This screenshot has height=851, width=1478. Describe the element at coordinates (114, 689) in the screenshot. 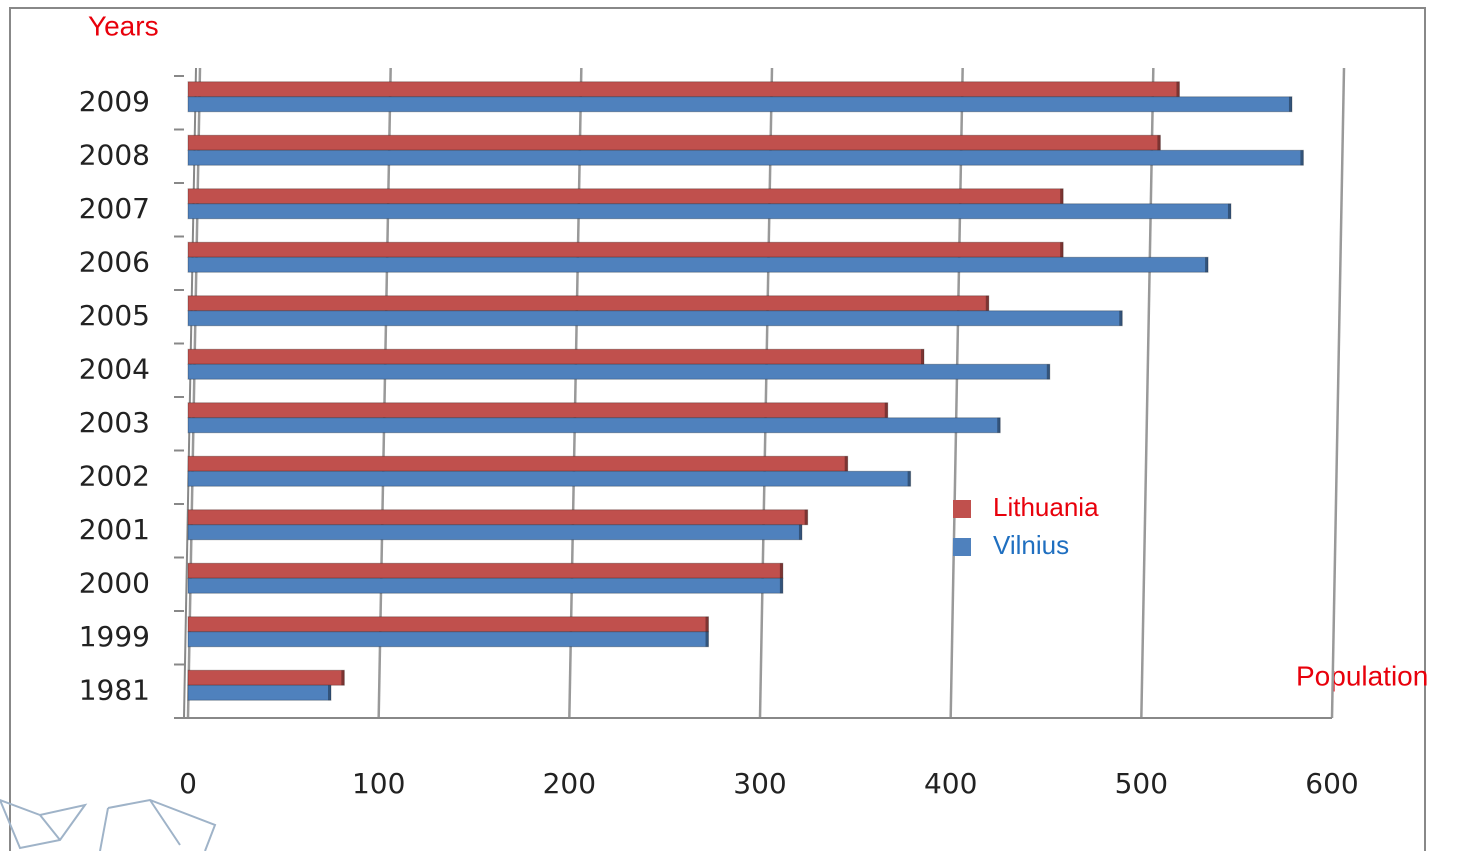

I see `y-tick-label: 1981` at that location.